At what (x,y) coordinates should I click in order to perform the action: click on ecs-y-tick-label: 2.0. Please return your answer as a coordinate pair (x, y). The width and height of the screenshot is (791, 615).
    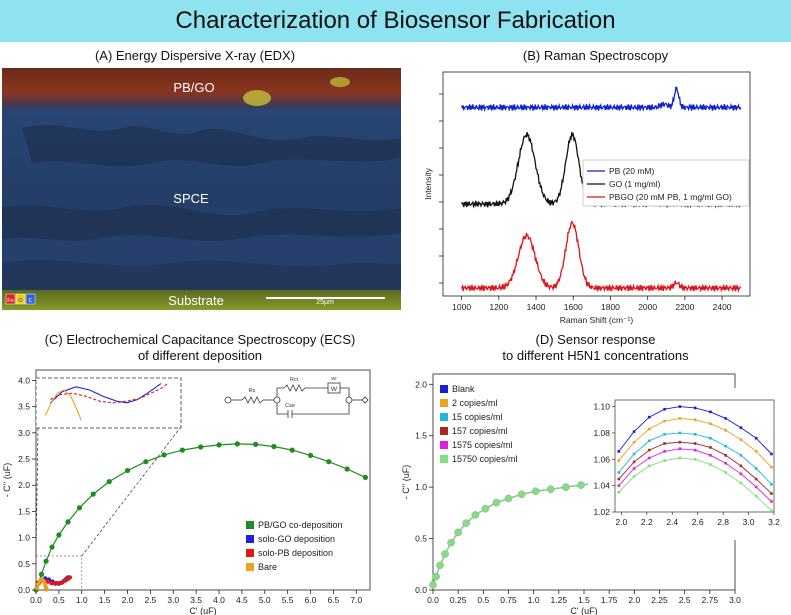
    Looking at the image, I should click on (24, 485).